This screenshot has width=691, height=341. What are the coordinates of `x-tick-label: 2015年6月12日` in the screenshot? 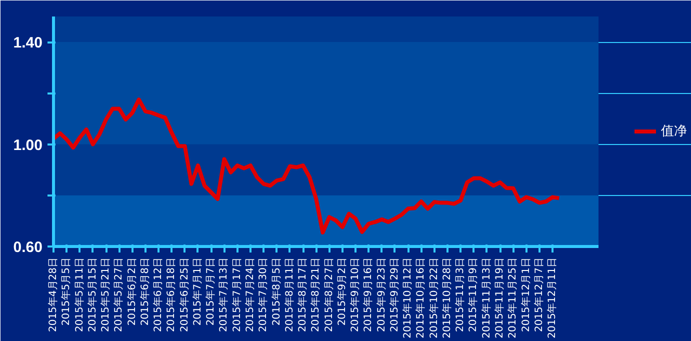 It's located at (158, 294).